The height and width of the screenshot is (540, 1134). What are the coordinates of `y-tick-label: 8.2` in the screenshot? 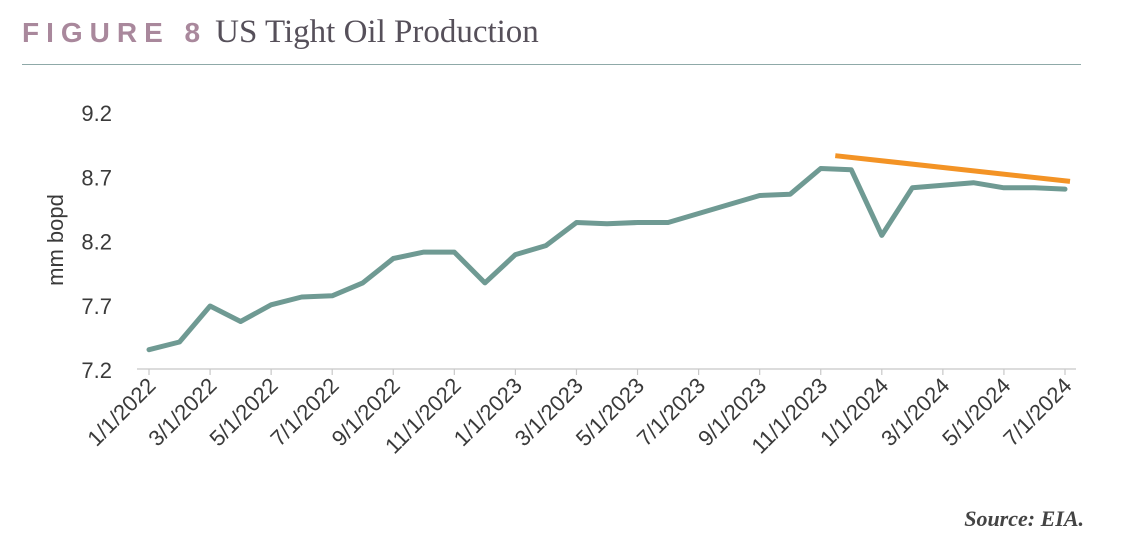 It's located at (96, 242).